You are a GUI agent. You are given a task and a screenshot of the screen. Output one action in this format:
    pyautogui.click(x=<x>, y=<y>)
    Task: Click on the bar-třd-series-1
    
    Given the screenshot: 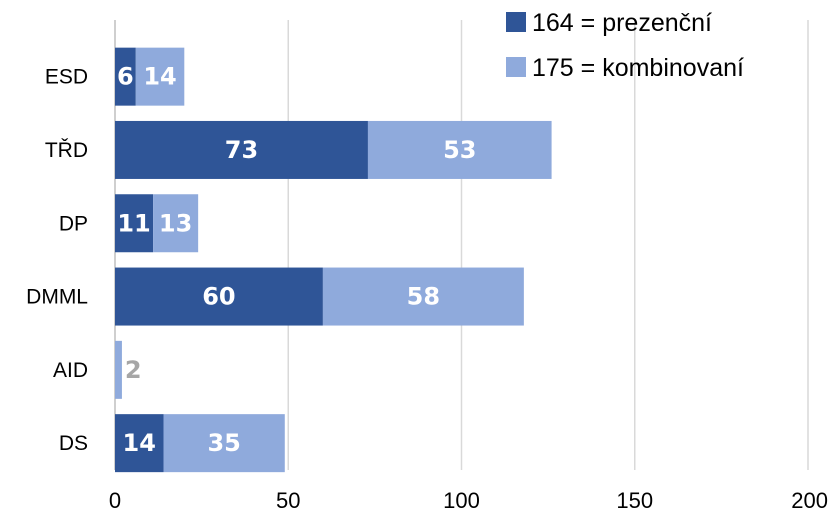 What is the action you would take?
    pyautogui.click(x=241, y=149)
    